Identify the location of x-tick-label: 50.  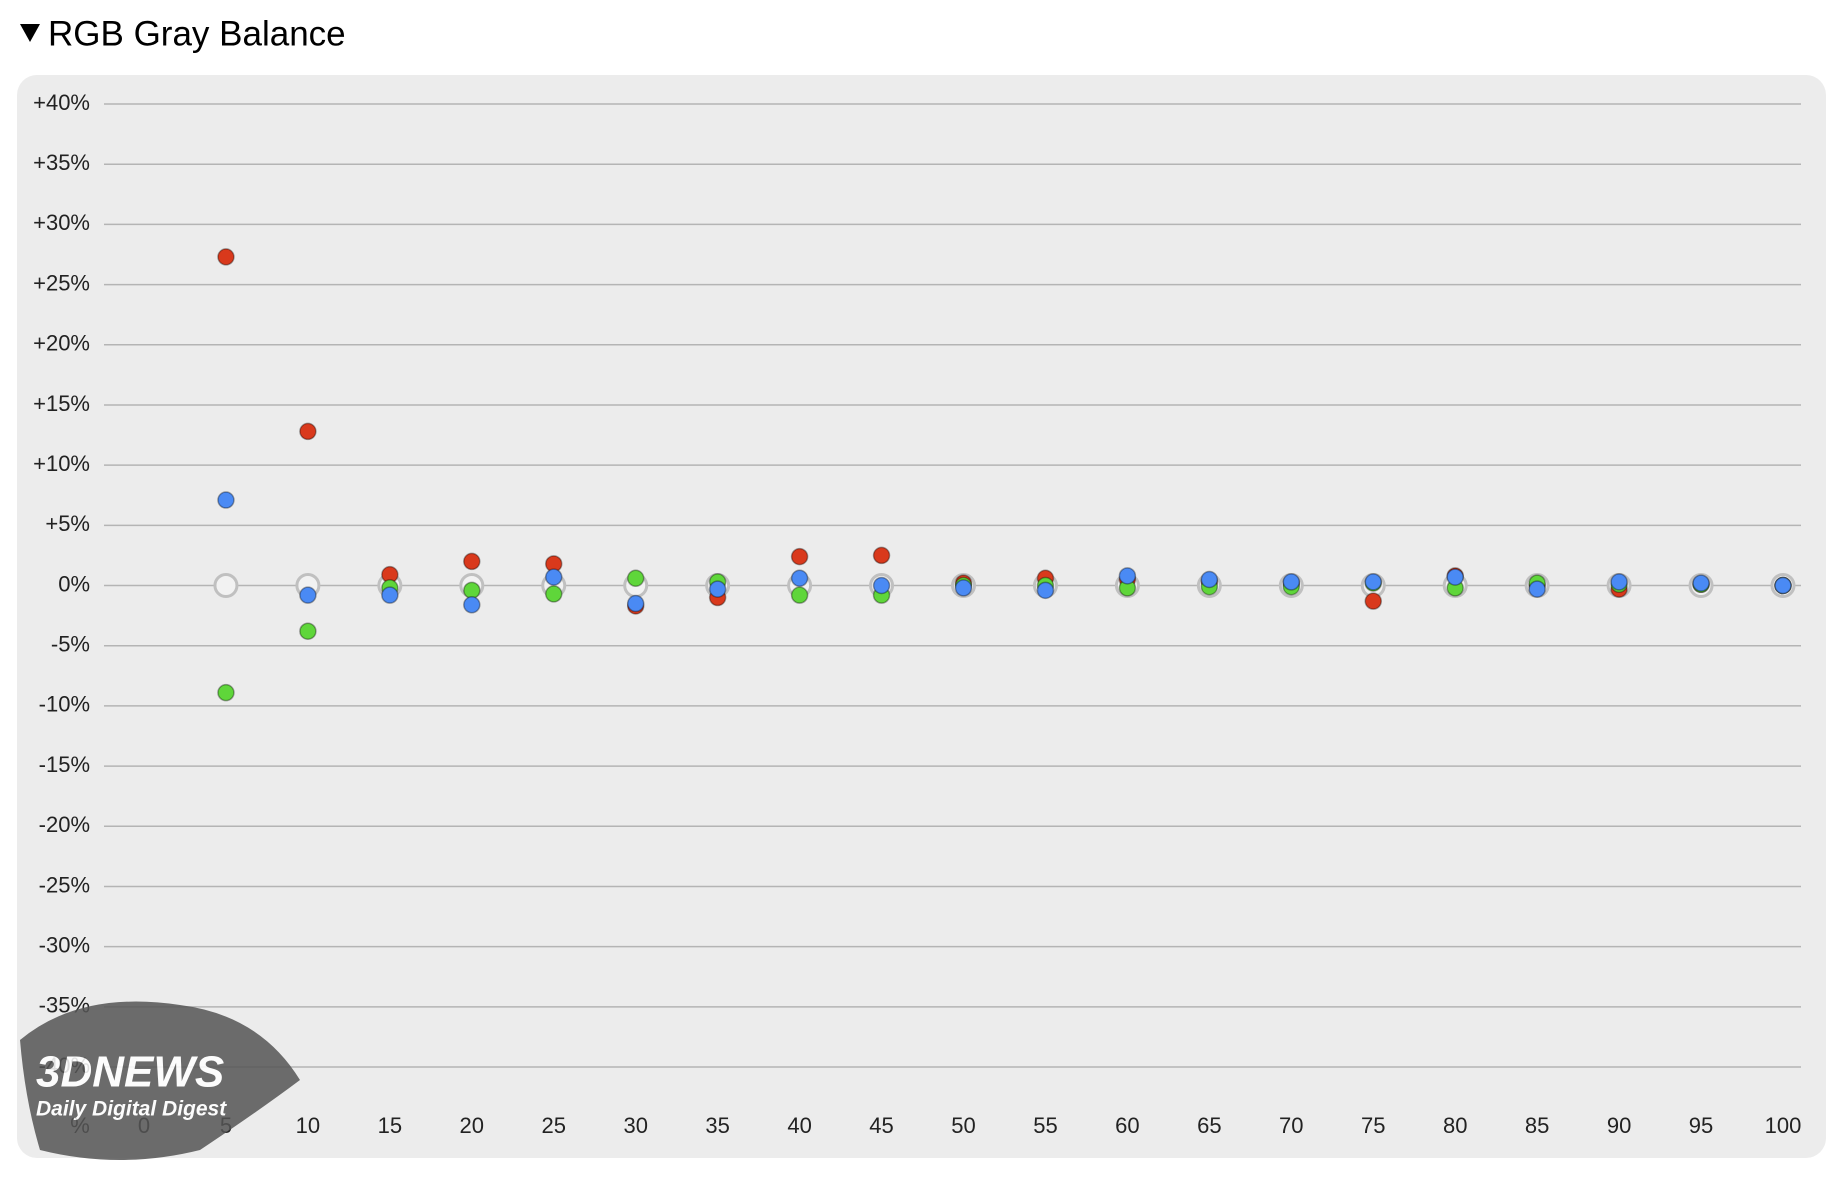
(963, 1125).